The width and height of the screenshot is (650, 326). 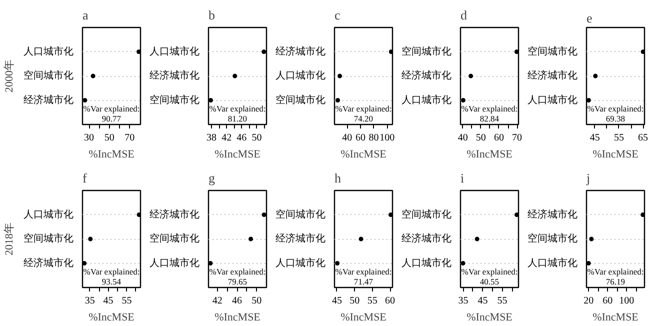 I want to click on annotation: %Var explained: 74.20, so click(x=363, y=113).